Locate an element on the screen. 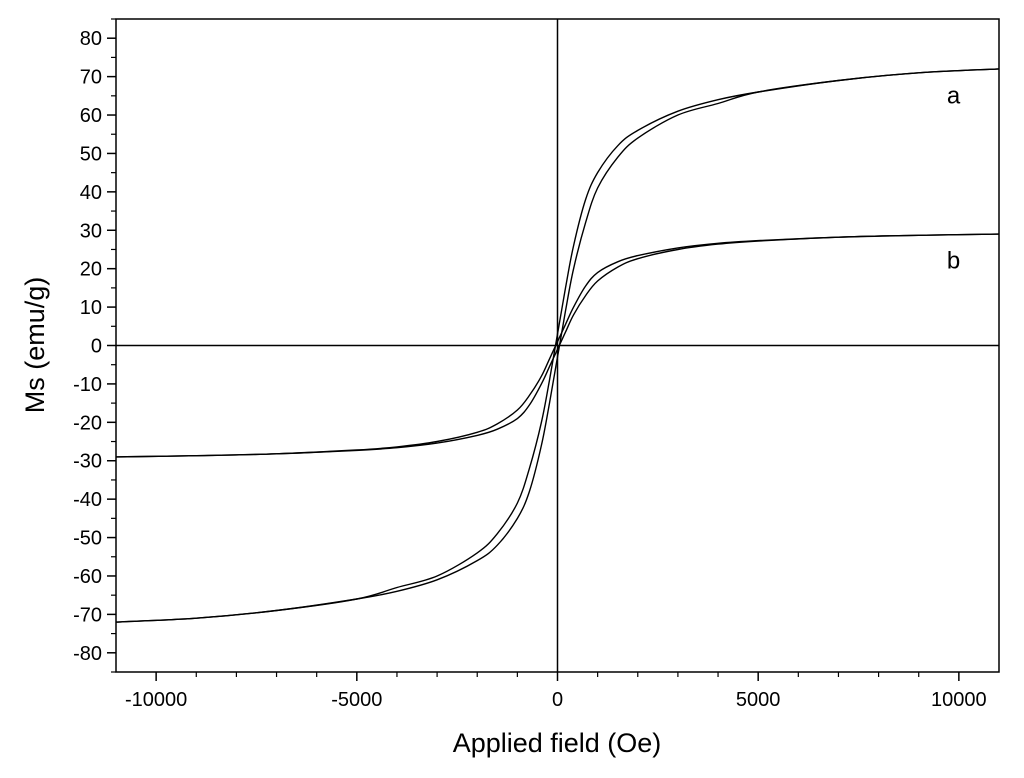 This screenshot has height=778, width=1024. y-tick-label: 60 is located at coordinates (91, 116).